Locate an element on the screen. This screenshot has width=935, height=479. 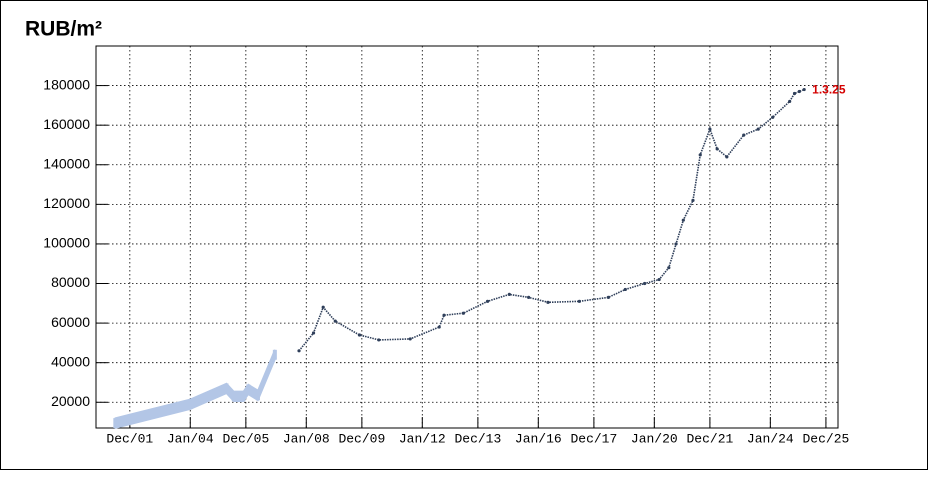
x-tick-label: Jan/08 is located at coordinates (306, 438).